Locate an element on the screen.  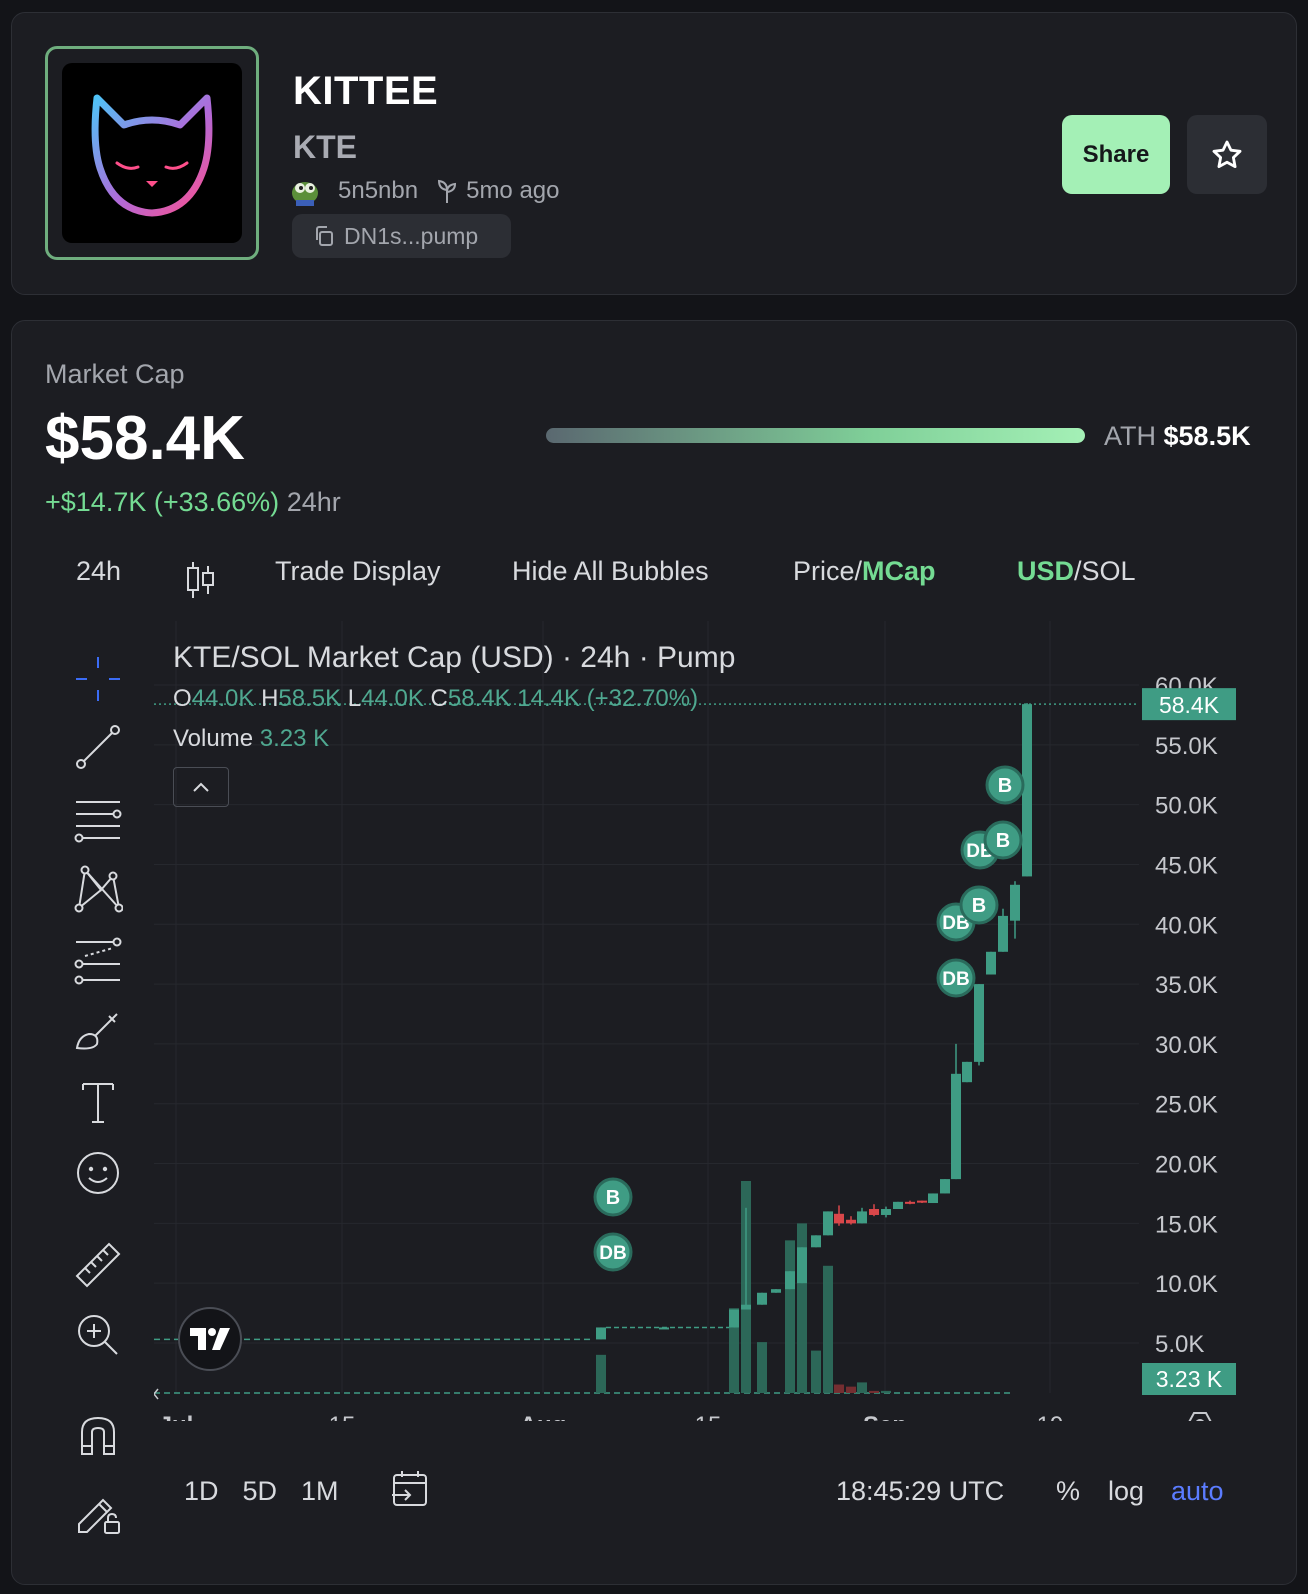
scroll-left-icon is located at coordinates (156, 1394).